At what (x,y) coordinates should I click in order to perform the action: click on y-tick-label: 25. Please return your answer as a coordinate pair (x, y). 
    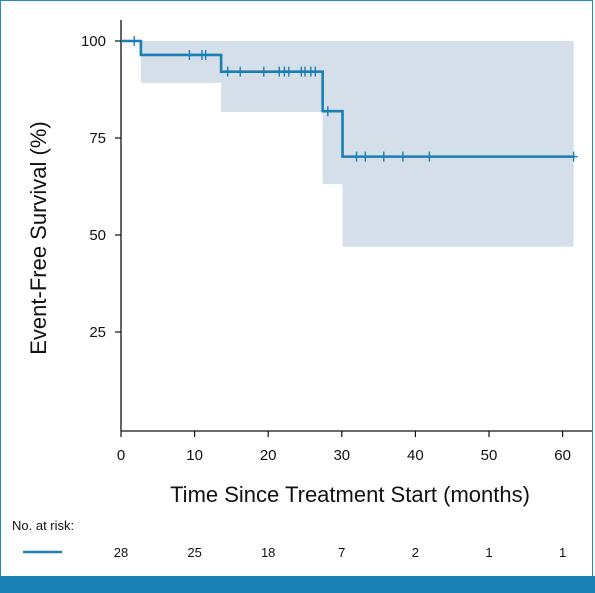
    Looking at the image, I should click on (97, 332).